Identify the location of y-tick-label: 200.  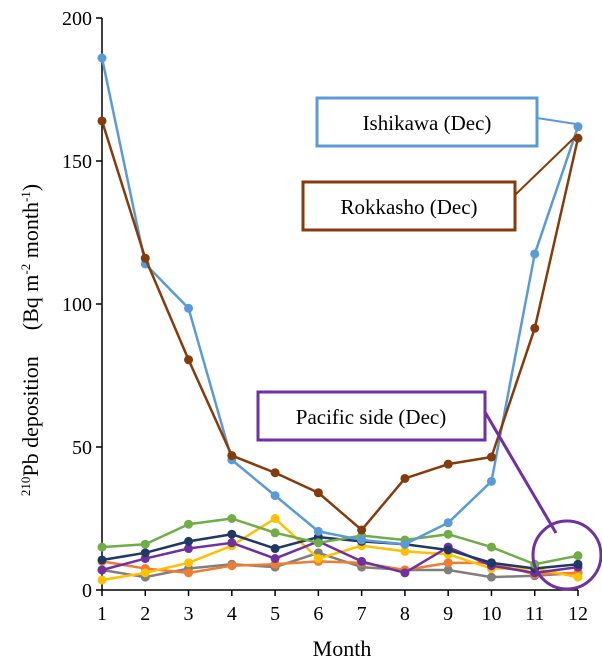
(77, 19).